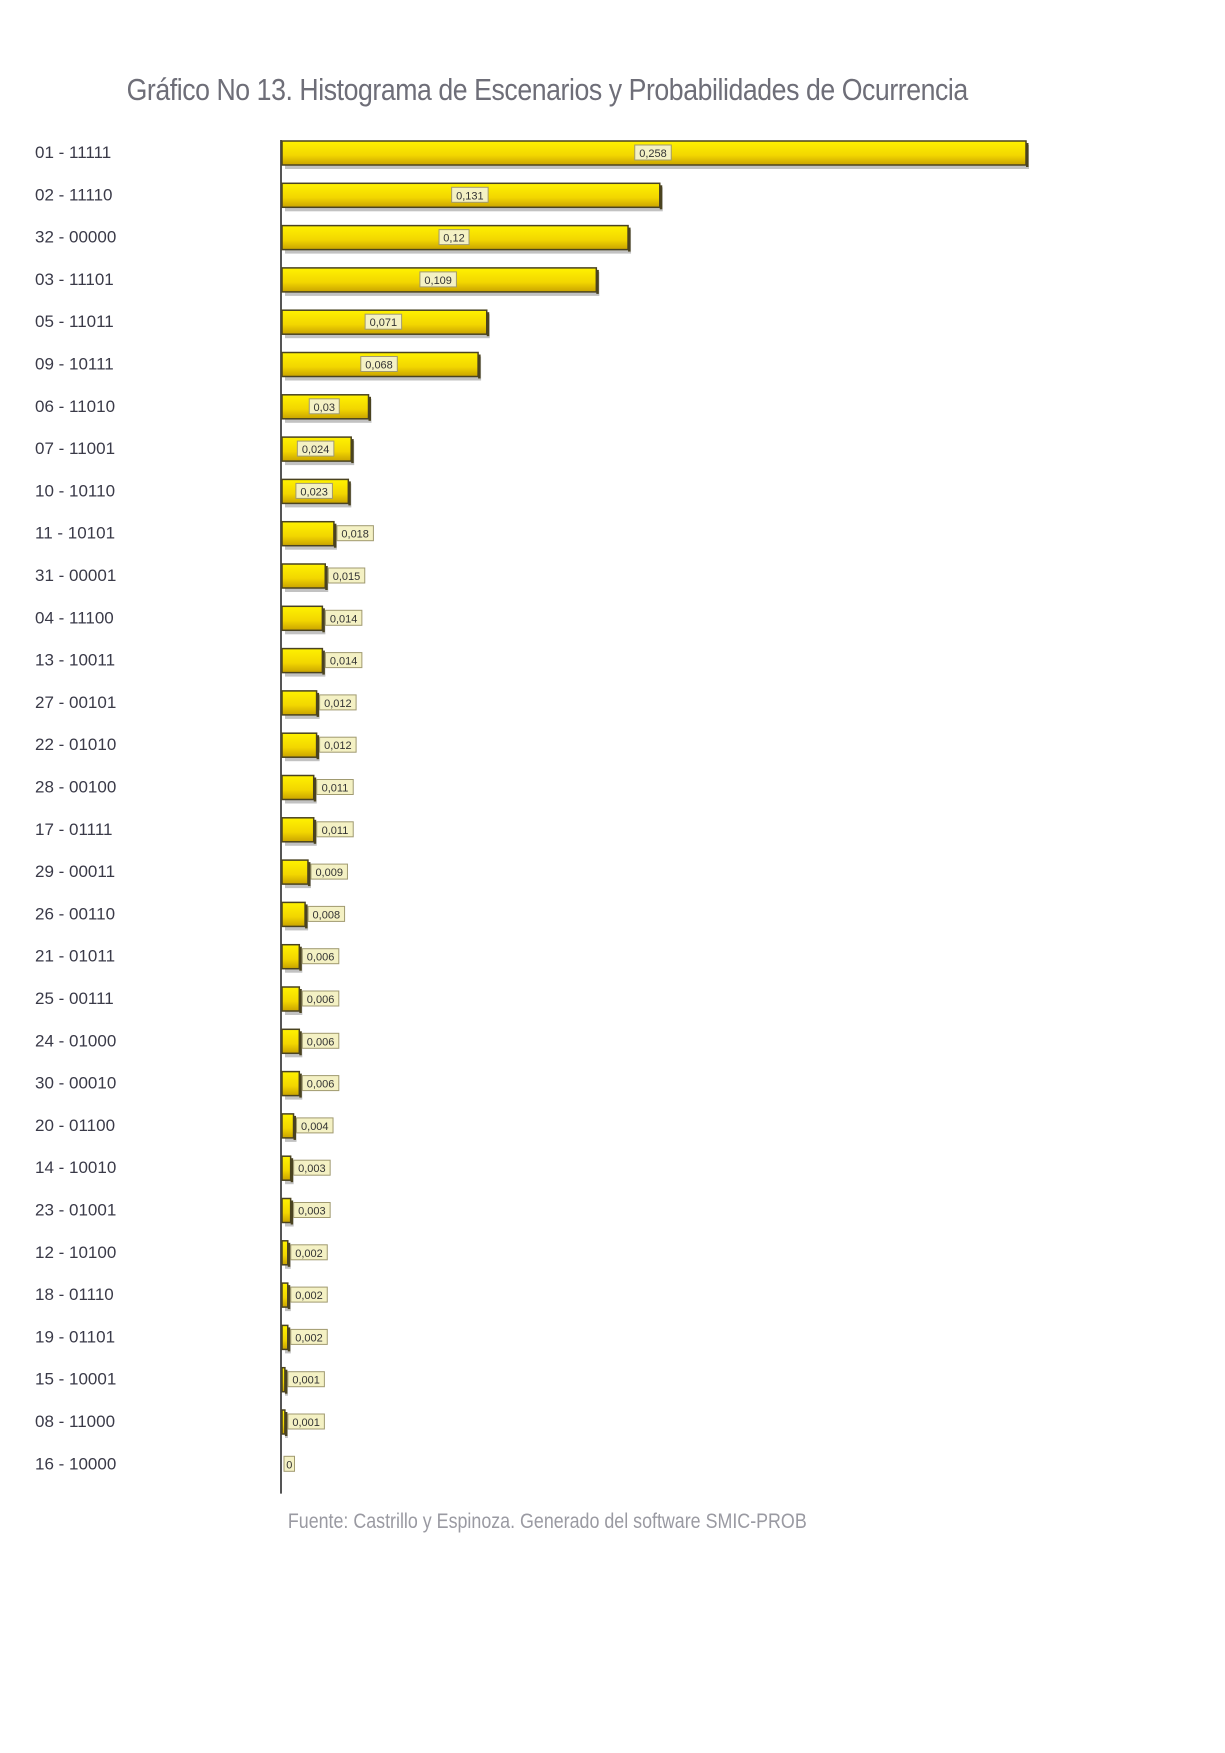  I want to click on category-label: 31 - 00001, so click(75, 575).